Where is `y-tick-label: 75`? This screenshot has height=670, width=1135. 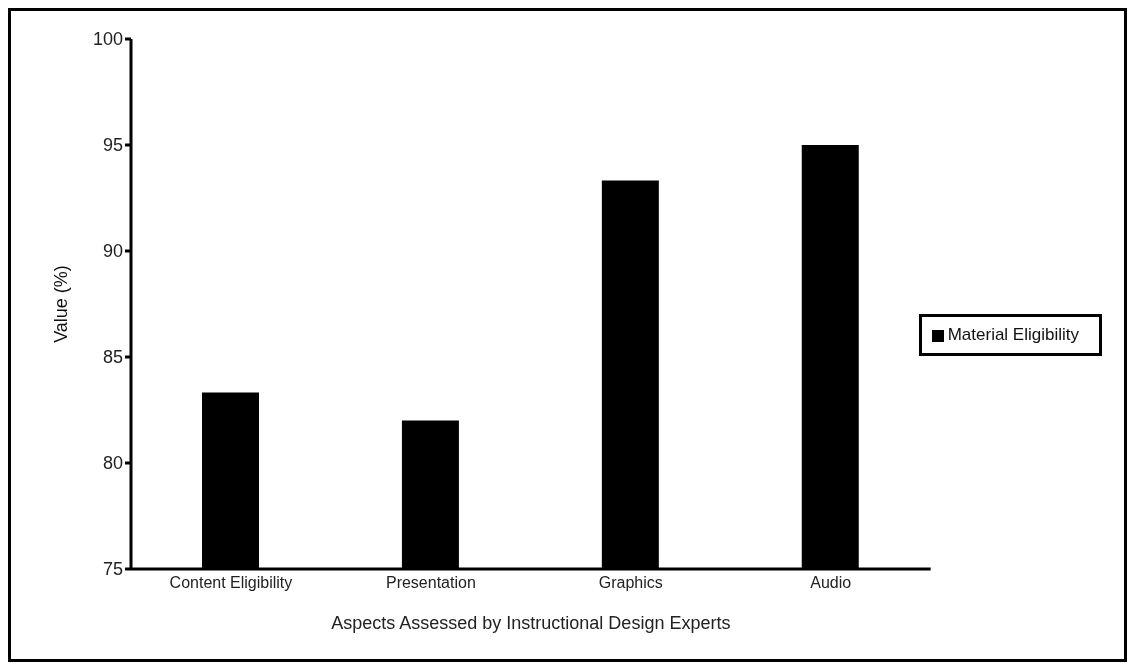
y-tick-label: 75 is located at coordinates (112, 569).